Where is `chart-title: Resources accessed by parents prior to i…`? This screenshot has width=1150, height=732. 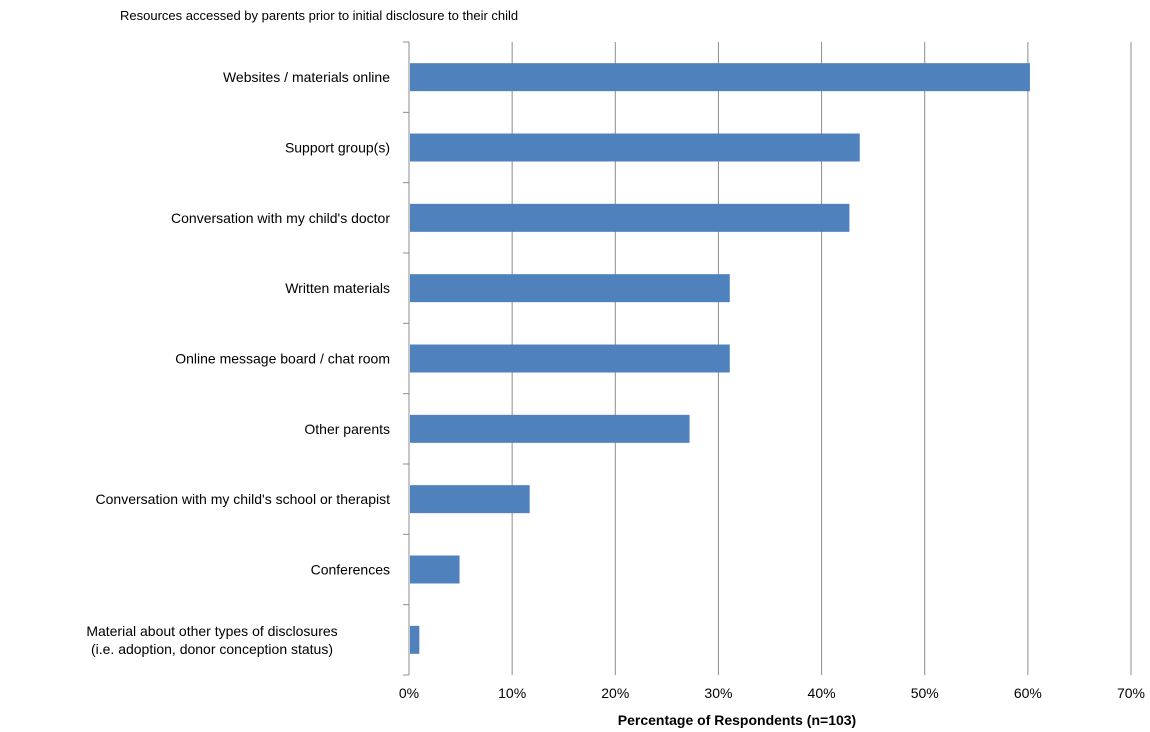 chart-title: Resources accessed by parents prior to i… is located at coordinates (319, 15).